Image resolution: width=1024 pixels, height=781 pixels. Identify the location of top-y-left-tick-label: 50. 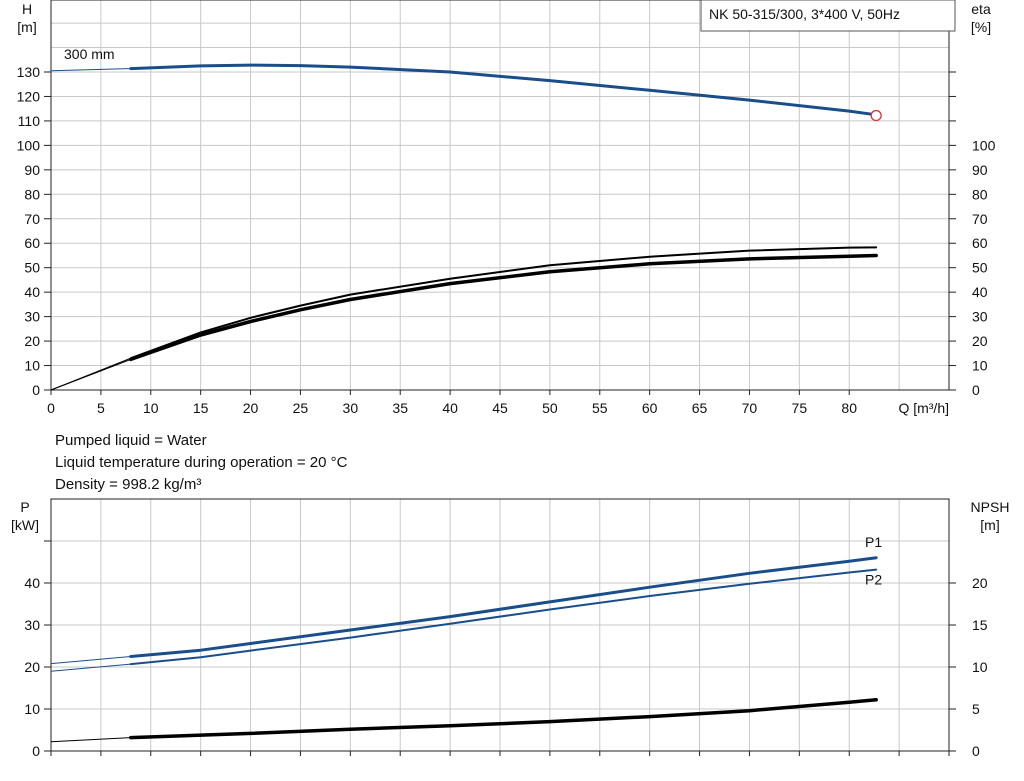
(32, 268).